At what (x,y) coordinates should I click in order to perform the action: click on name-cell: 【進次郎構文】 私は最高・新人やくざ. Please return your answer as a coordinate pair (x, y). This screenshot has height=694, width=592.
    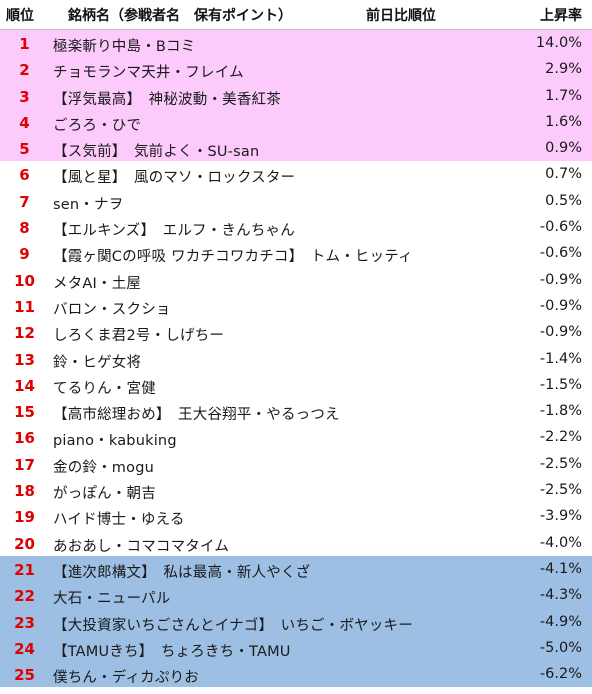
    Looking at the image, I should click on (182, 572).